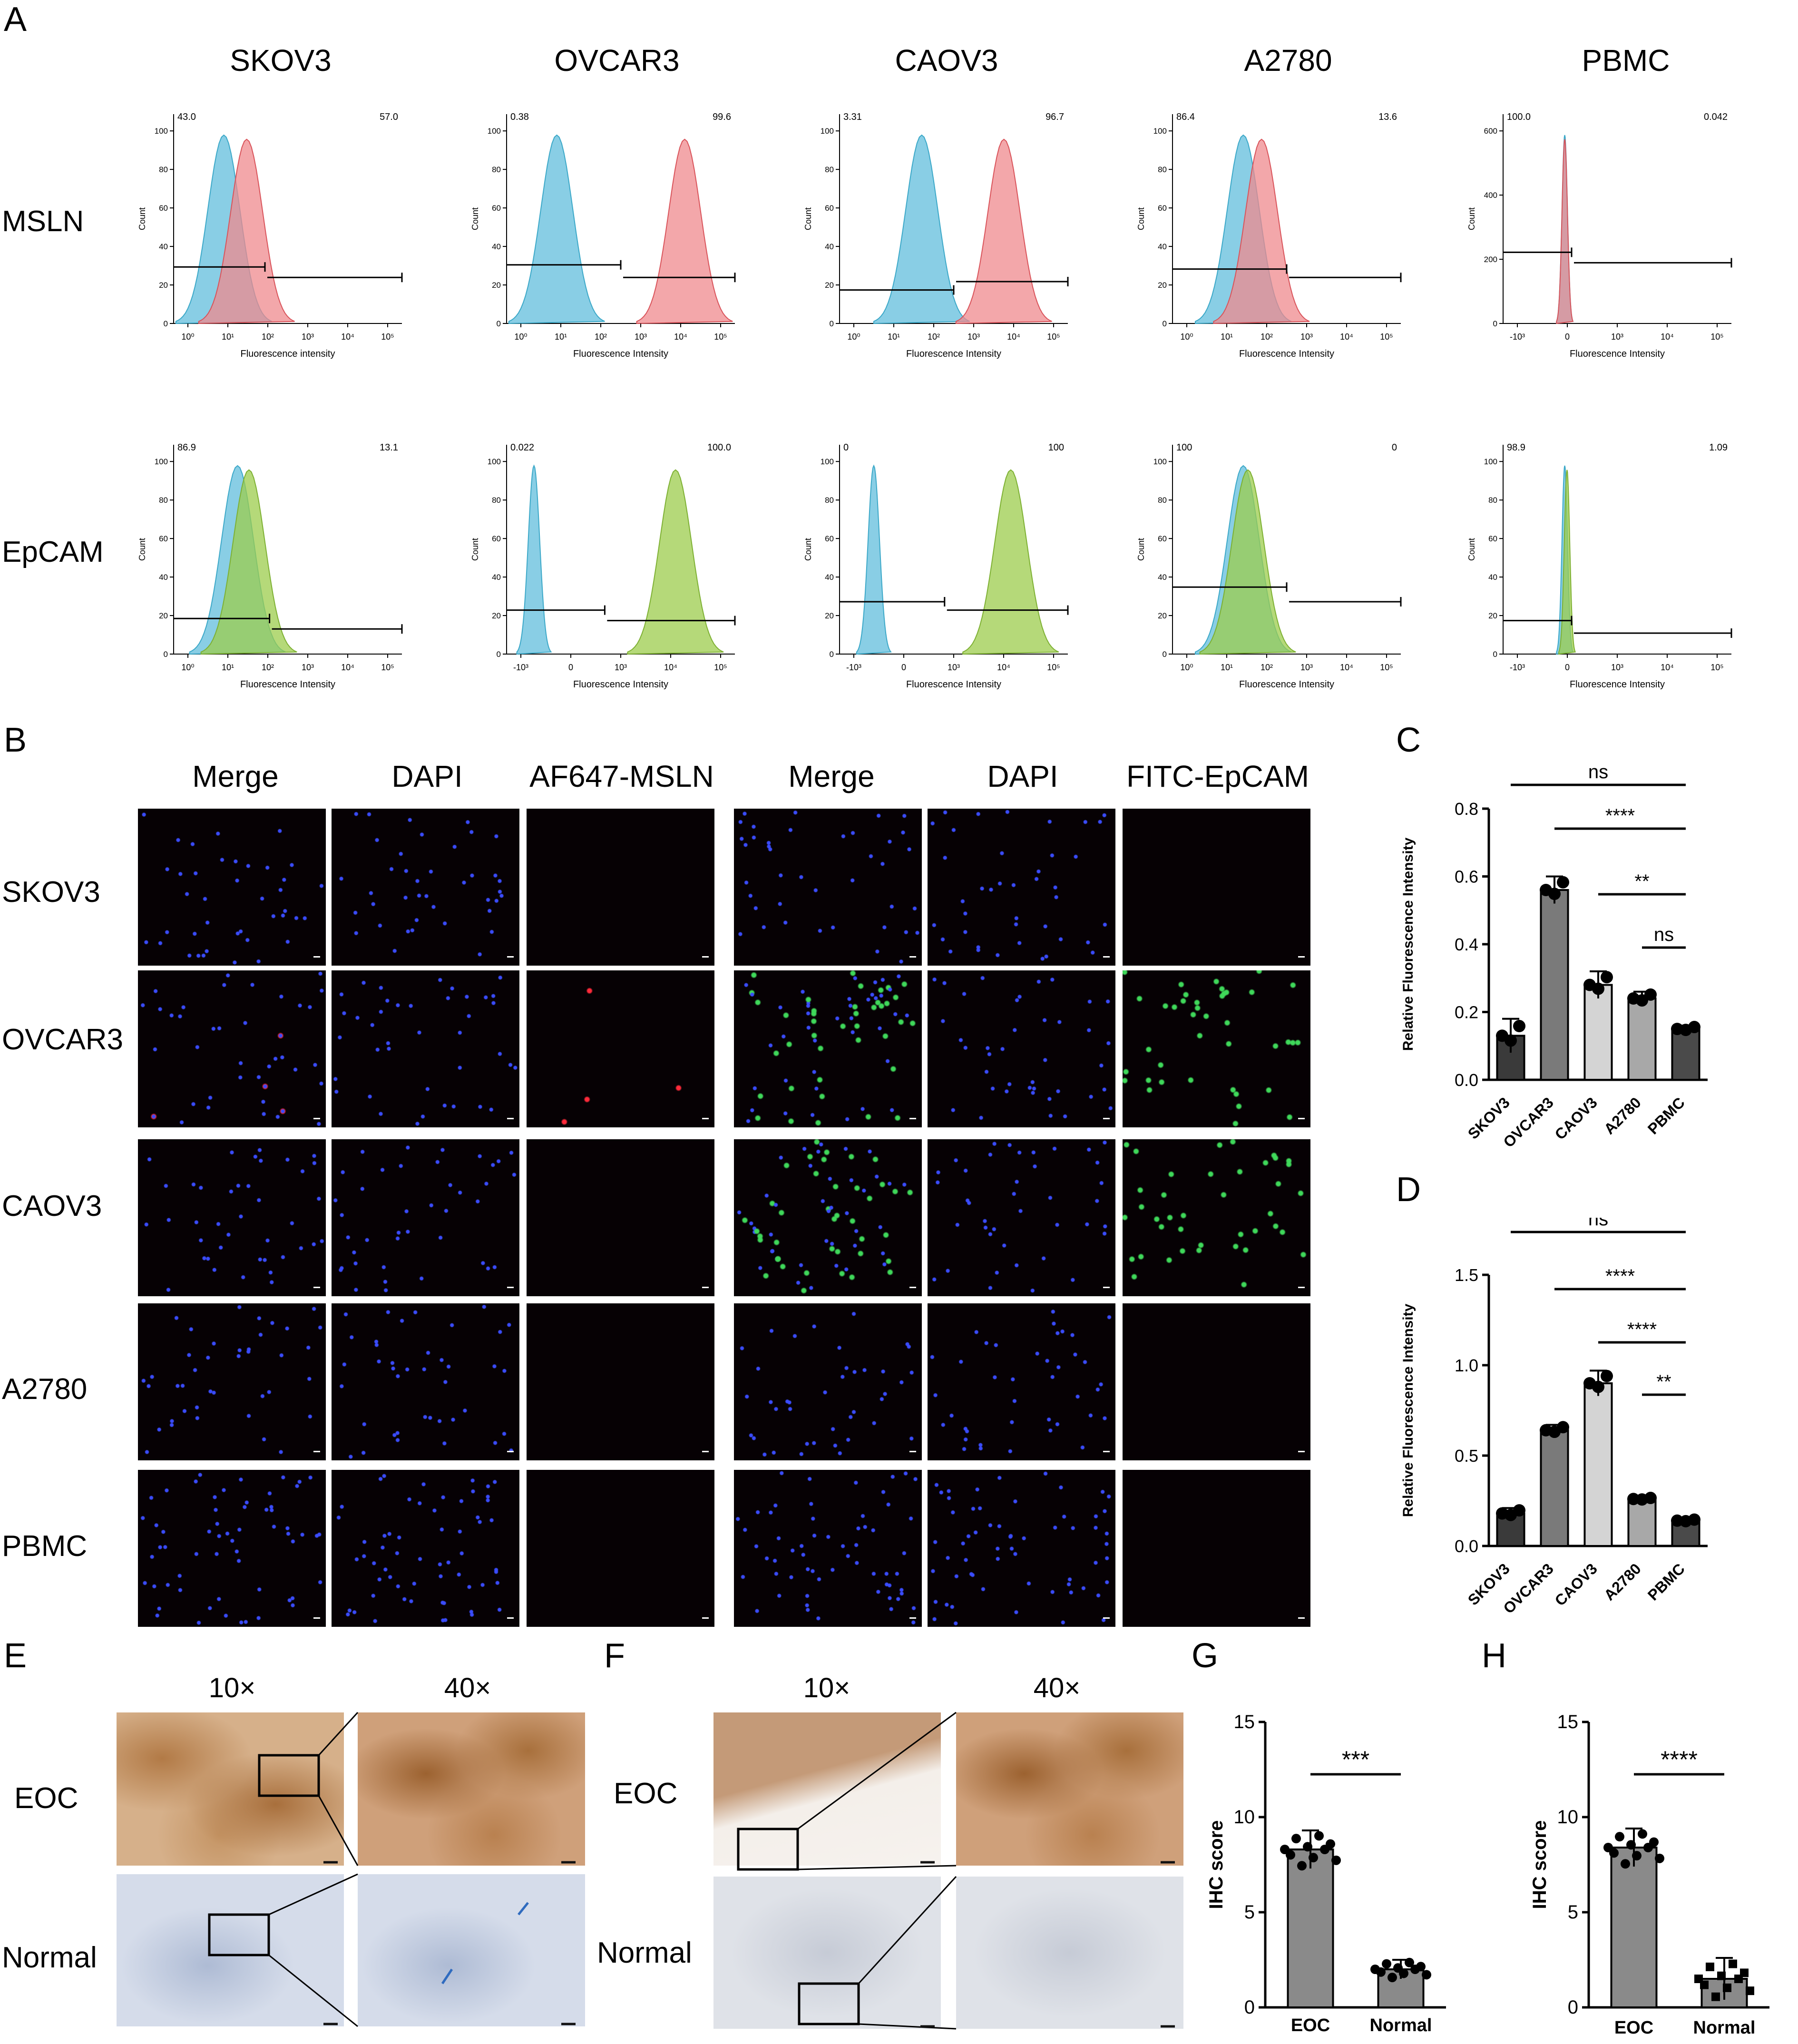 The width and height of the screenshot is (1798, 2044). Describe the element at coordinates (1184, 448) in the screenshot. I see `flow-gate-neg-value: 100` at that location.